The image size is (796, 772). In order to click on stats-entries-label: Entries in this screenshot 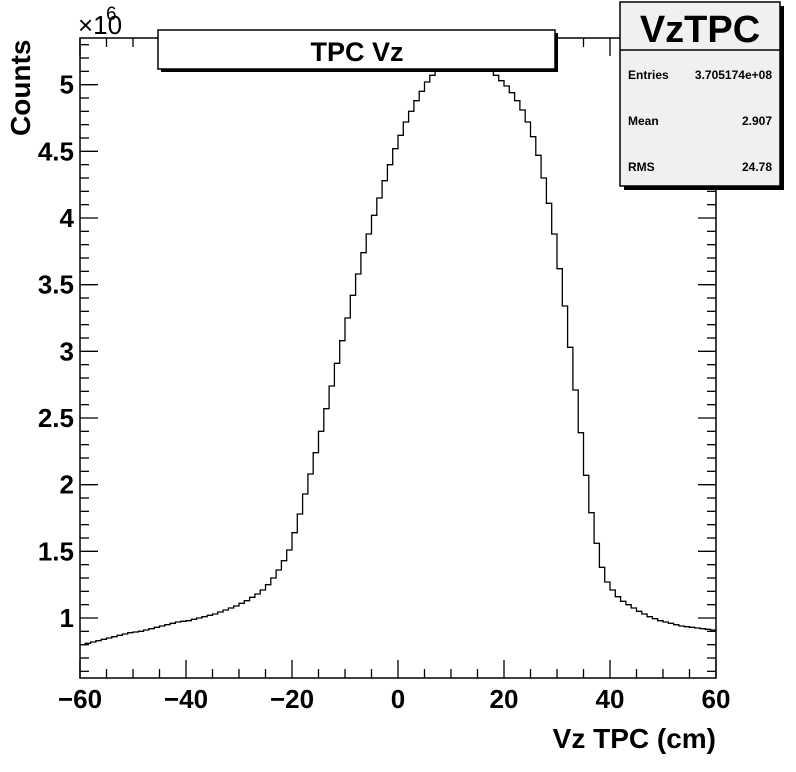, I will do `click(648, 75)`.